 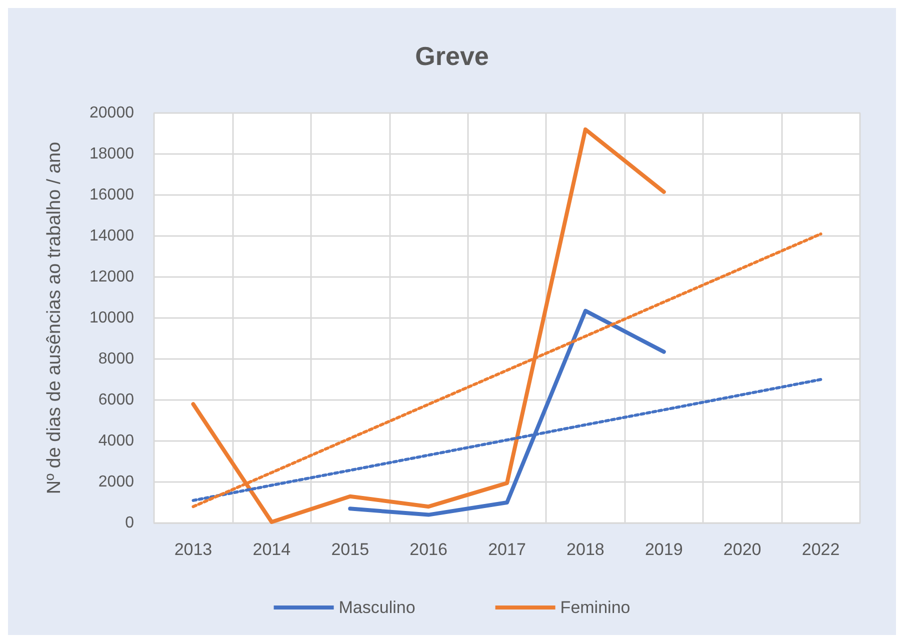 I want to click on y-tick-label: 14000, so click(x=112, y=236).